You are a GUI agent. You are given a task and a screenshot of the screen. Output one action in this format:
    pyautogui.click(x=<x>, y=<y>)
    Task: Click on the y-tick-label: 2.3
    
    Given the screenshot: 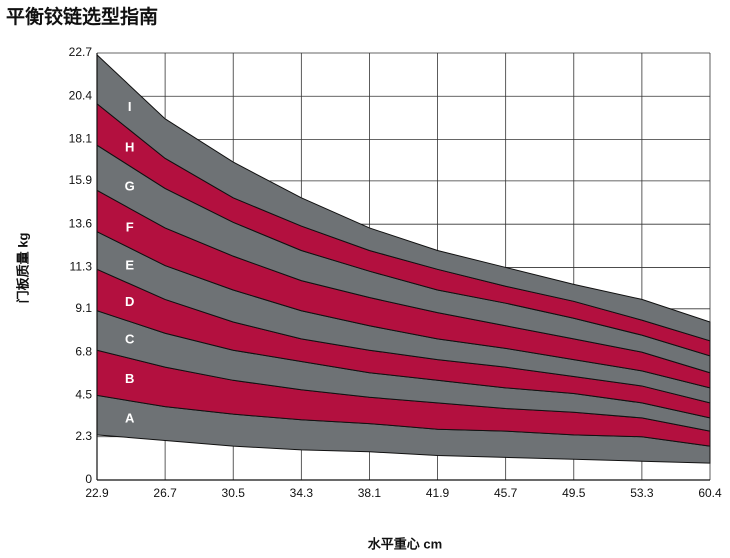 What is the action you would take?
    pyautogui.click(x=83, y=436)
    